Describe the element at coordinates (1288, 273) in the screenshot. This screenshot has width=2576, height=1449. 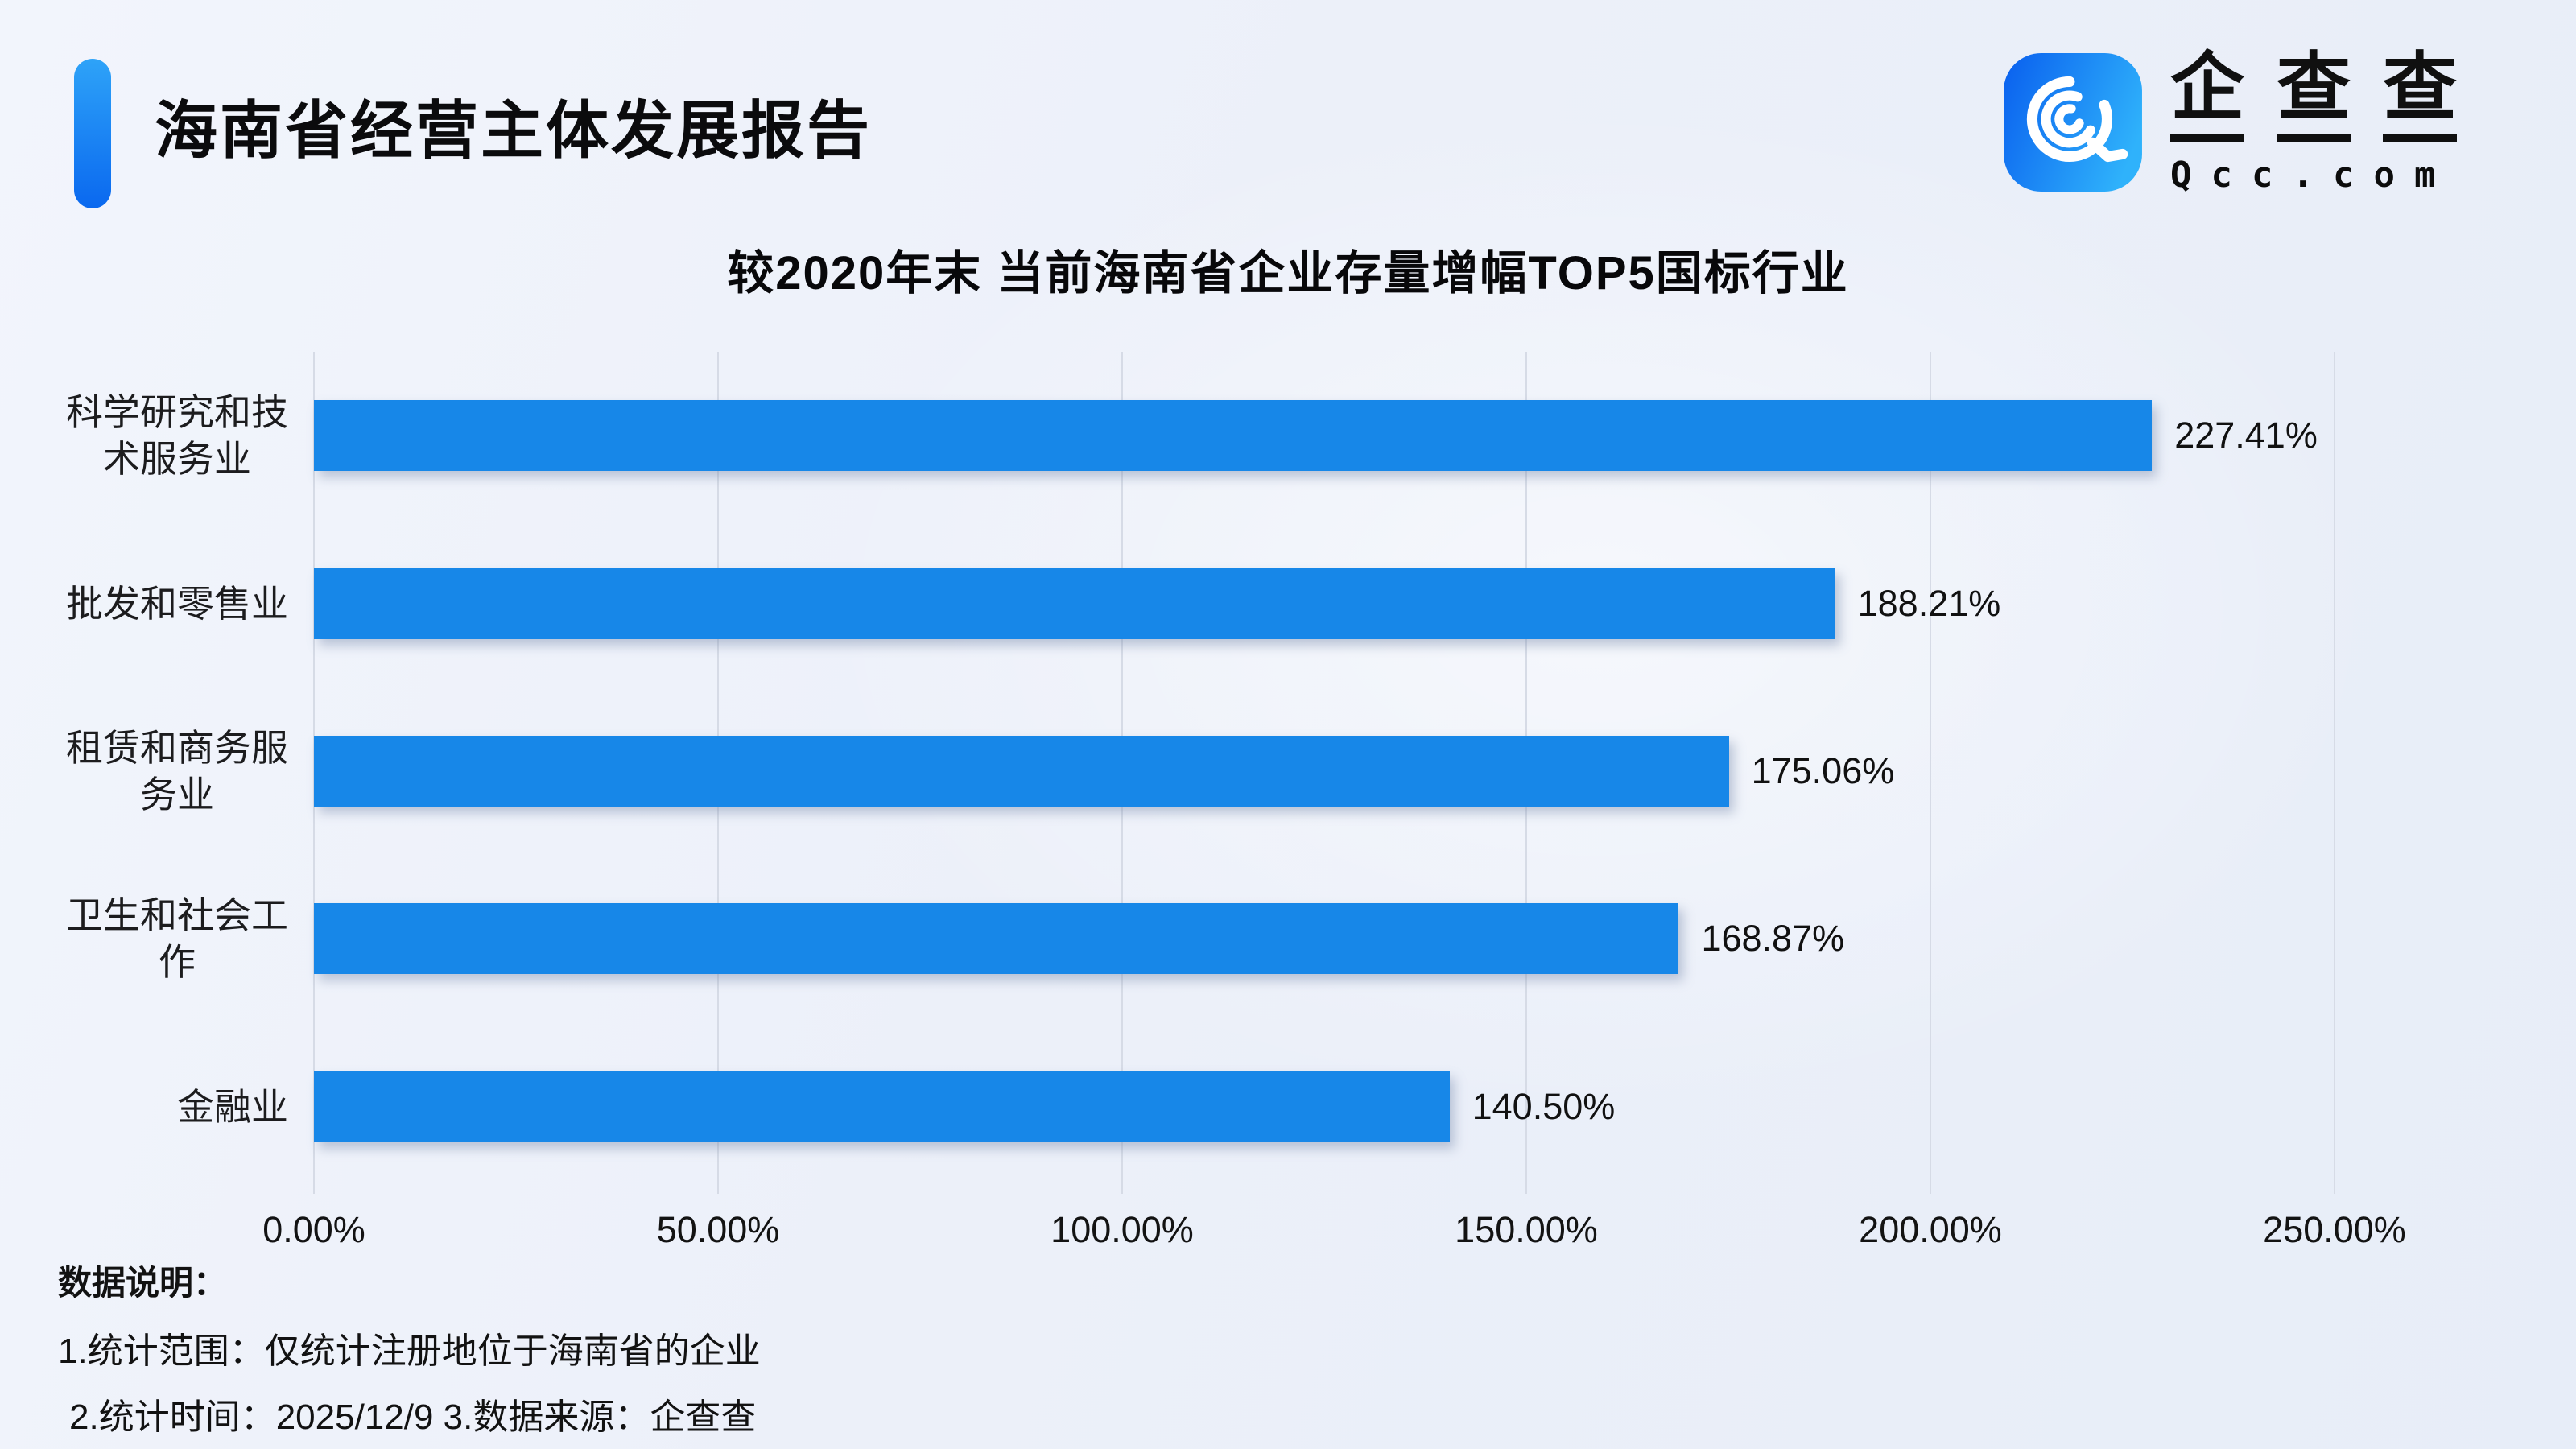
I see `chart-title: 较2020年末 当前海南省企业存量增幅TOP5国标行业` at that location.